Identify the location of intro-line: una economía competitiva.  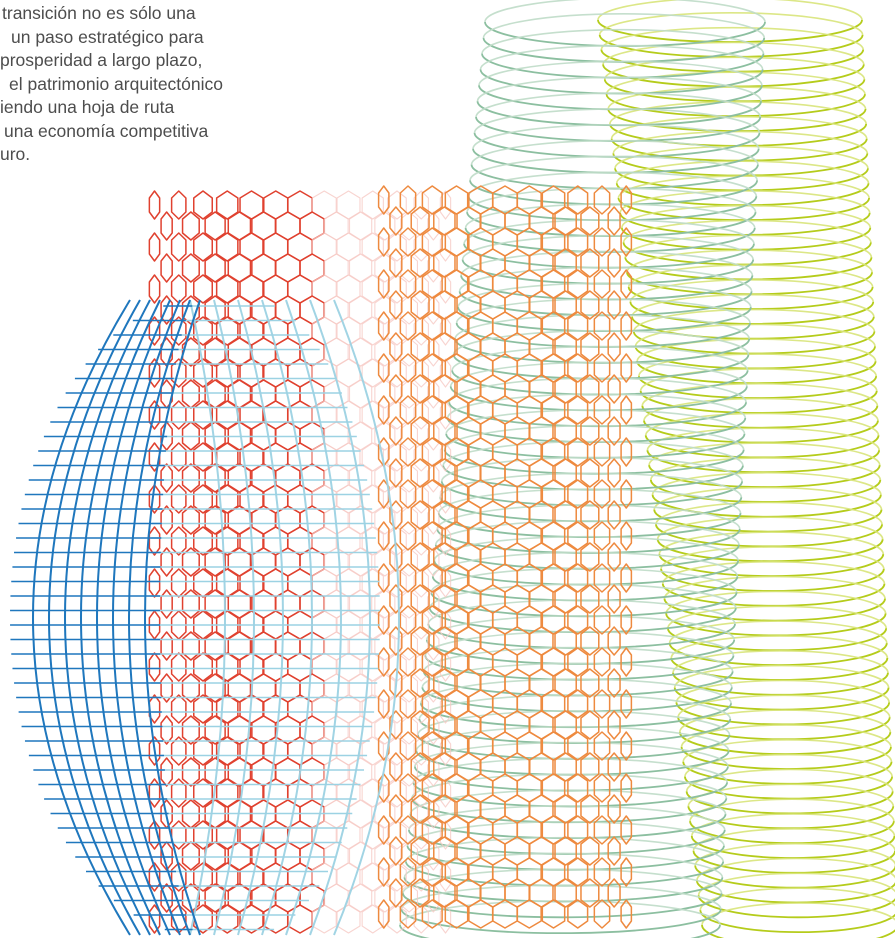
(106, 130).